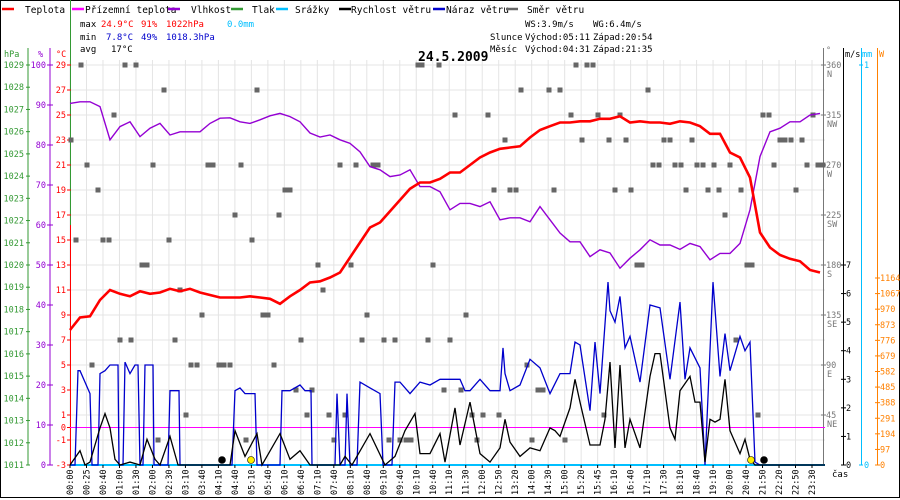 This screenshot has height=500, width=900. I want to click on pressure-tick-label: 1016, so click(14, 355).